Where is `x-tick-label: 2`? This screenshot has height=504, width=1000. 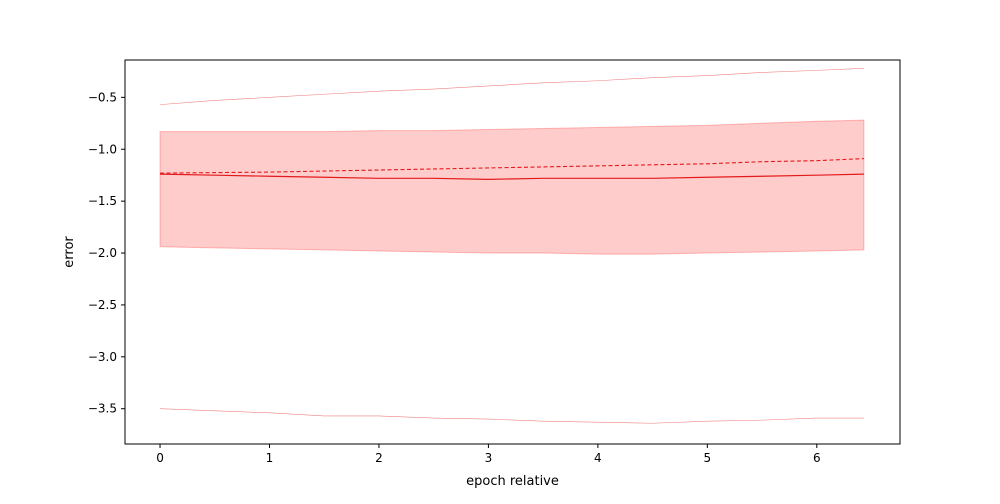 x-tick-label: 2 is located at coordinates (379, 458).